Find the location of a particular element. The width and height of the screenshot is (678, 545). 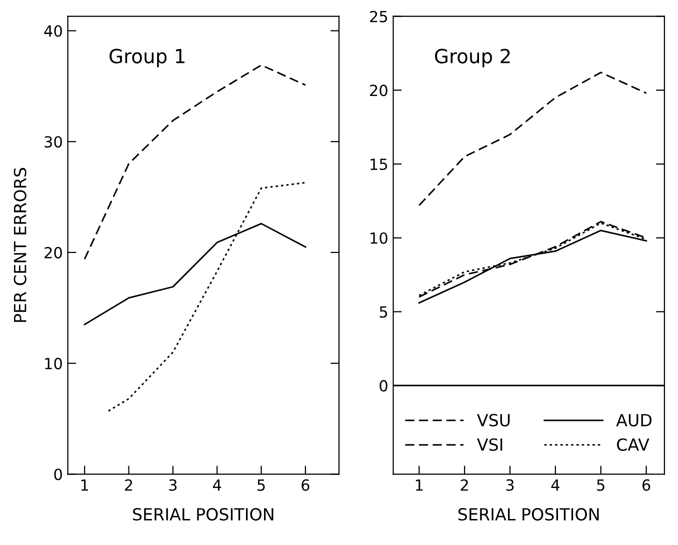

legend-label: CAV is located at coordinates (633, 444).